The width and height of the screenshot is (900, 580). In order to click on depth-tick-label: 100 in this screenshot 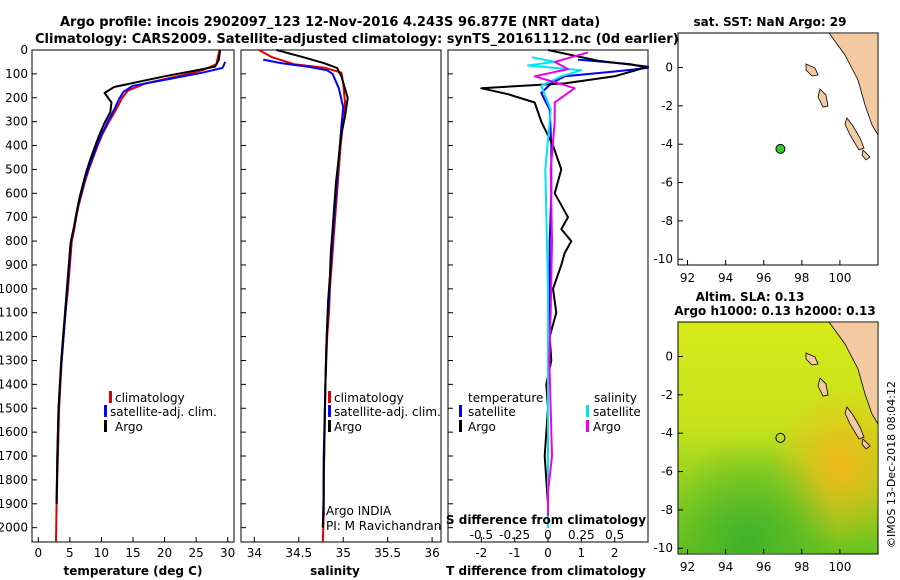, I will do `click(16, 74)`.